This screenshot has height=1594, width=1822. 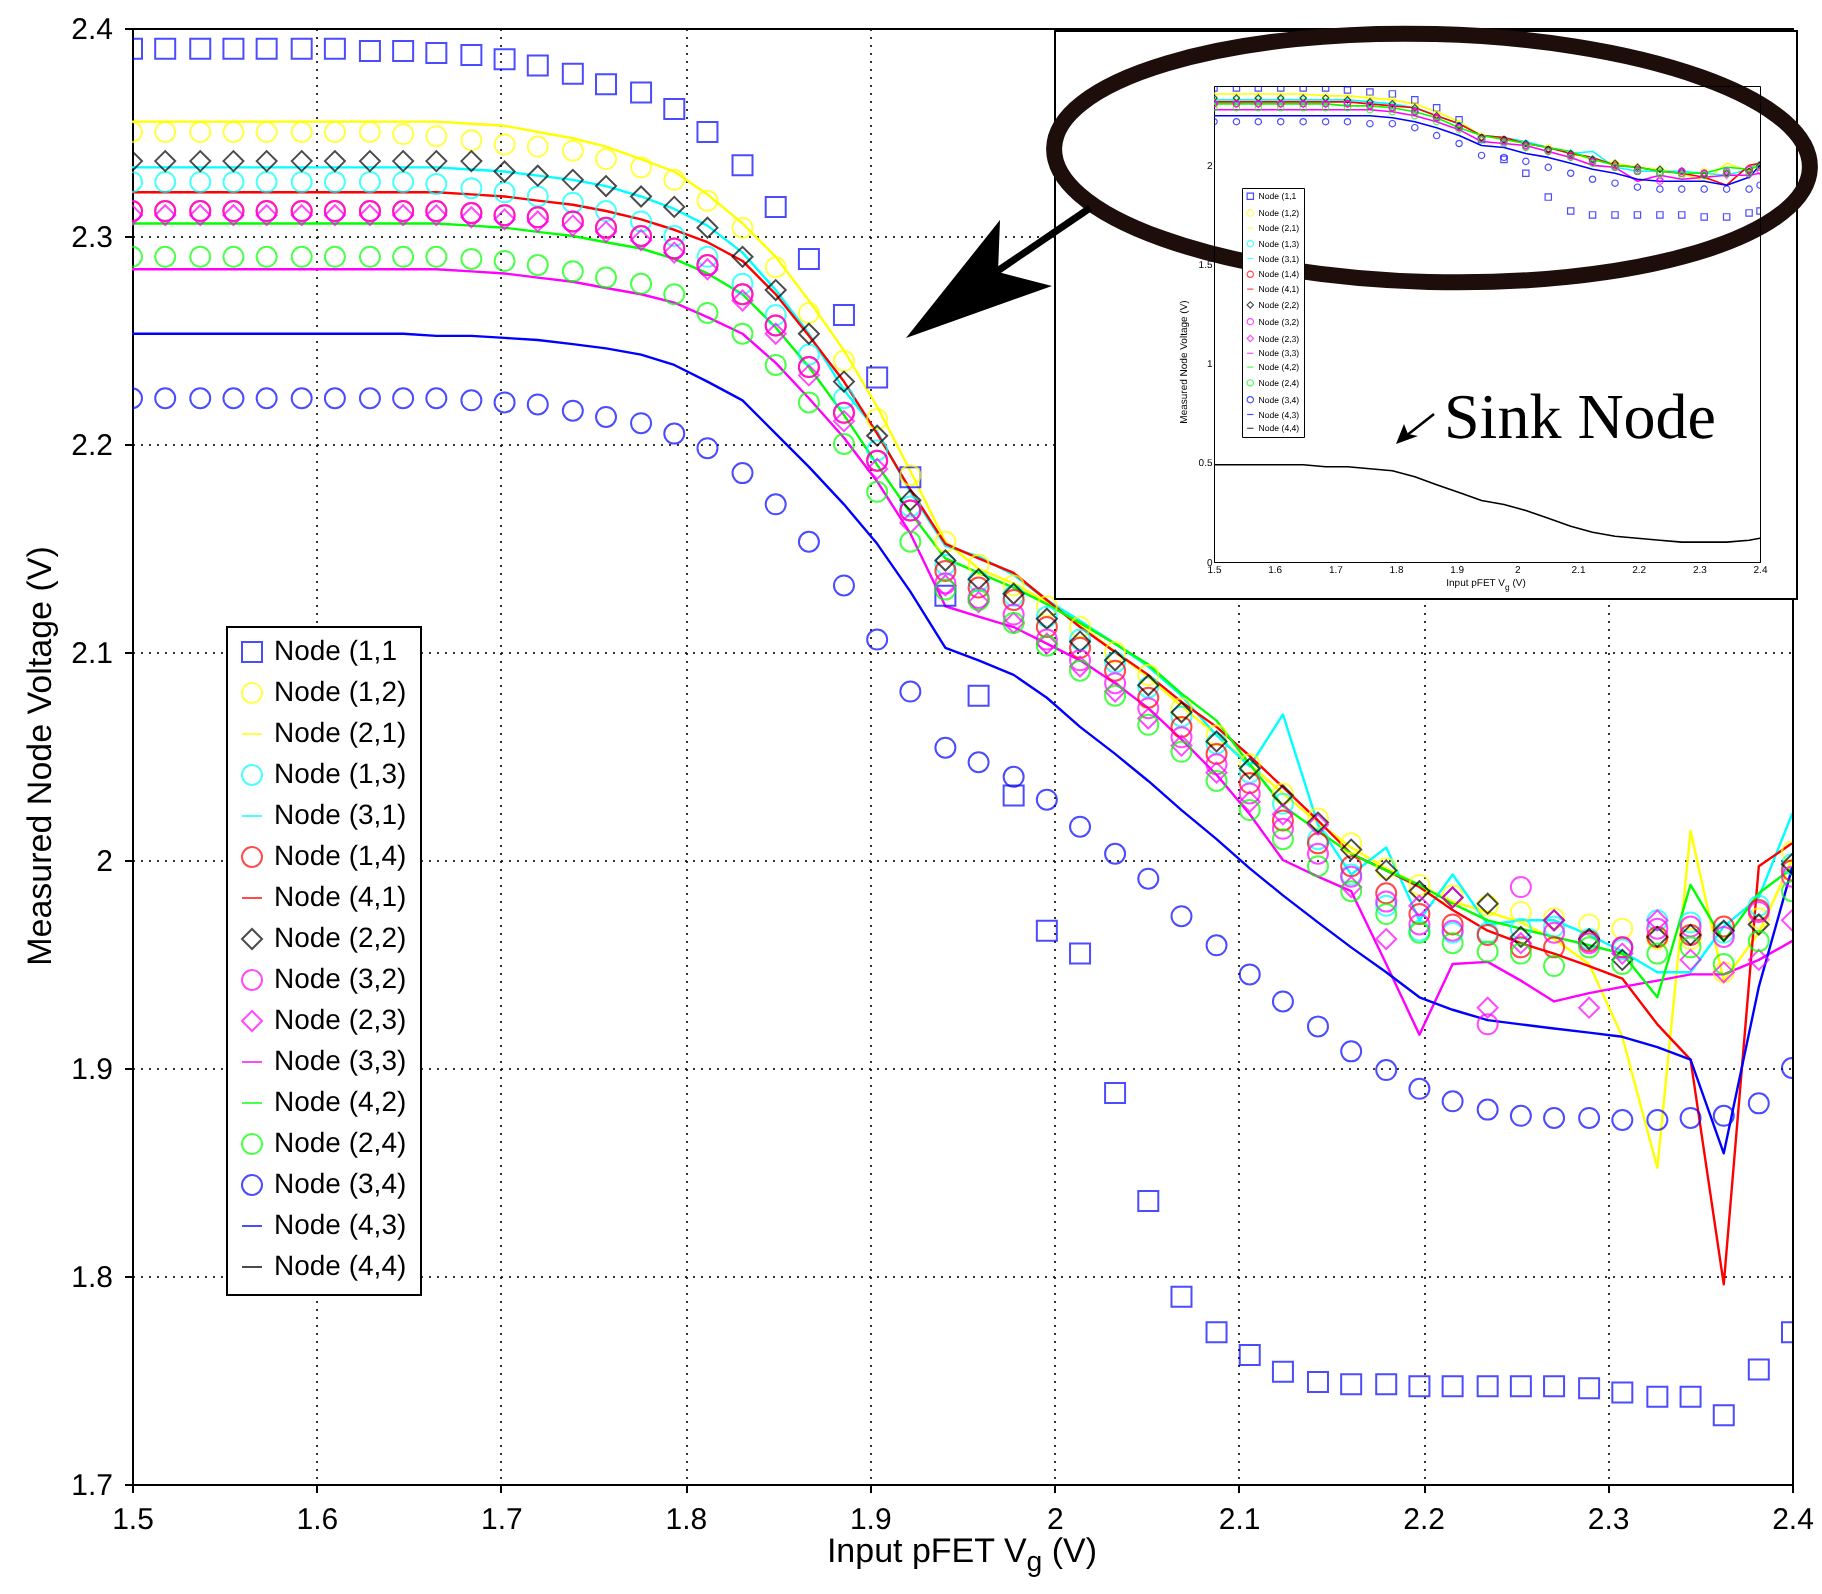 I want to click on x-tick-label: 2.2, so click(x=1424, y=1520).